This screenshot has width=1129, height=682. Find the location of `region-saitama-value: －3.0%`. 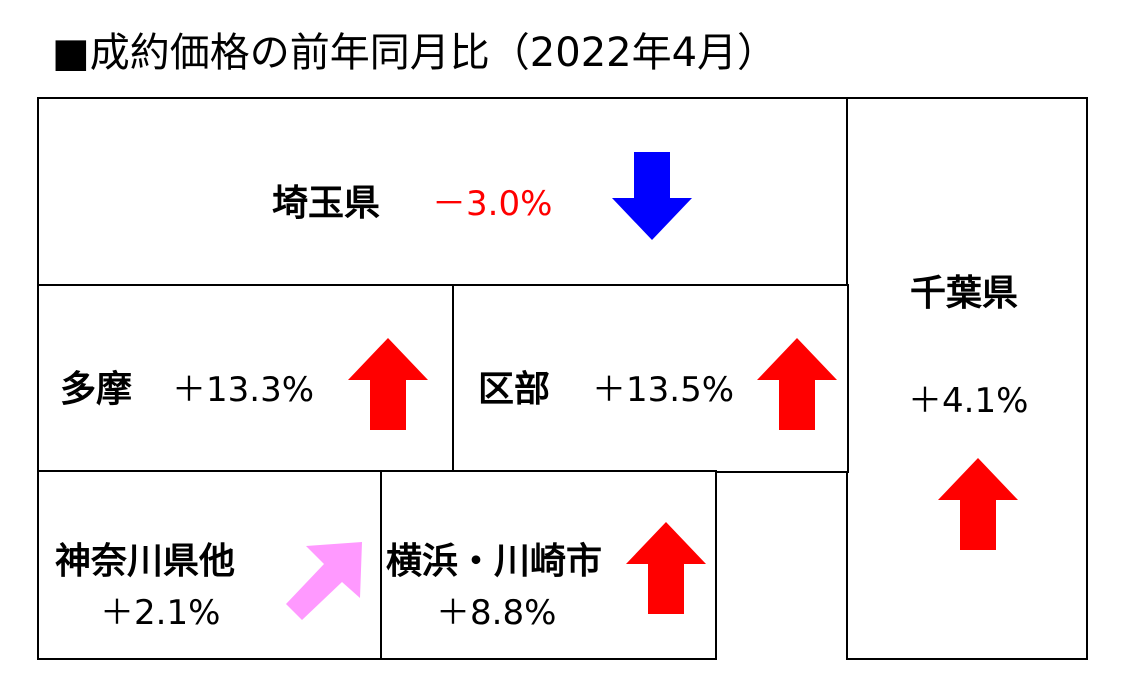

region-saitama-value: －3.0% is located at coordinates (492, 204).